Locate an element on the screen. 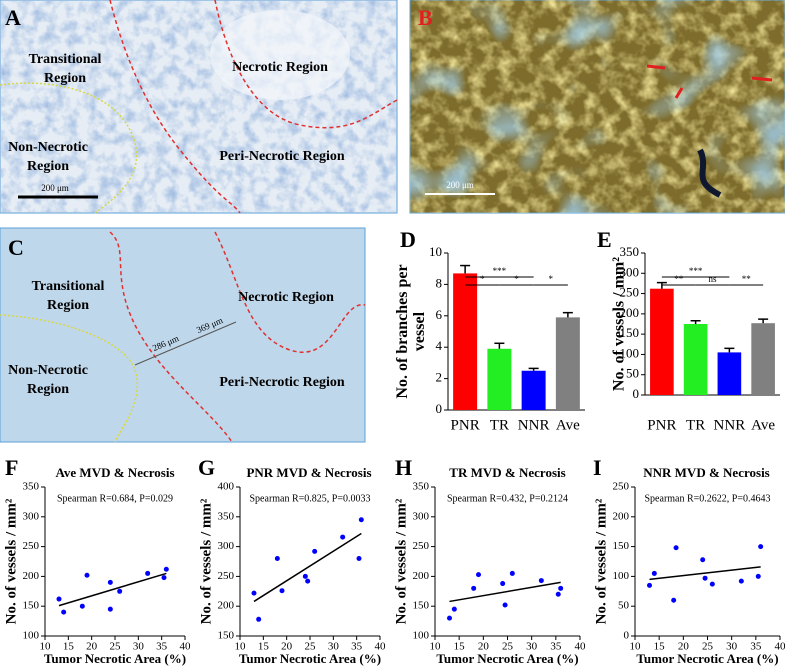  y-axis-label: No. of branches per is located at coordinates (402, 331).